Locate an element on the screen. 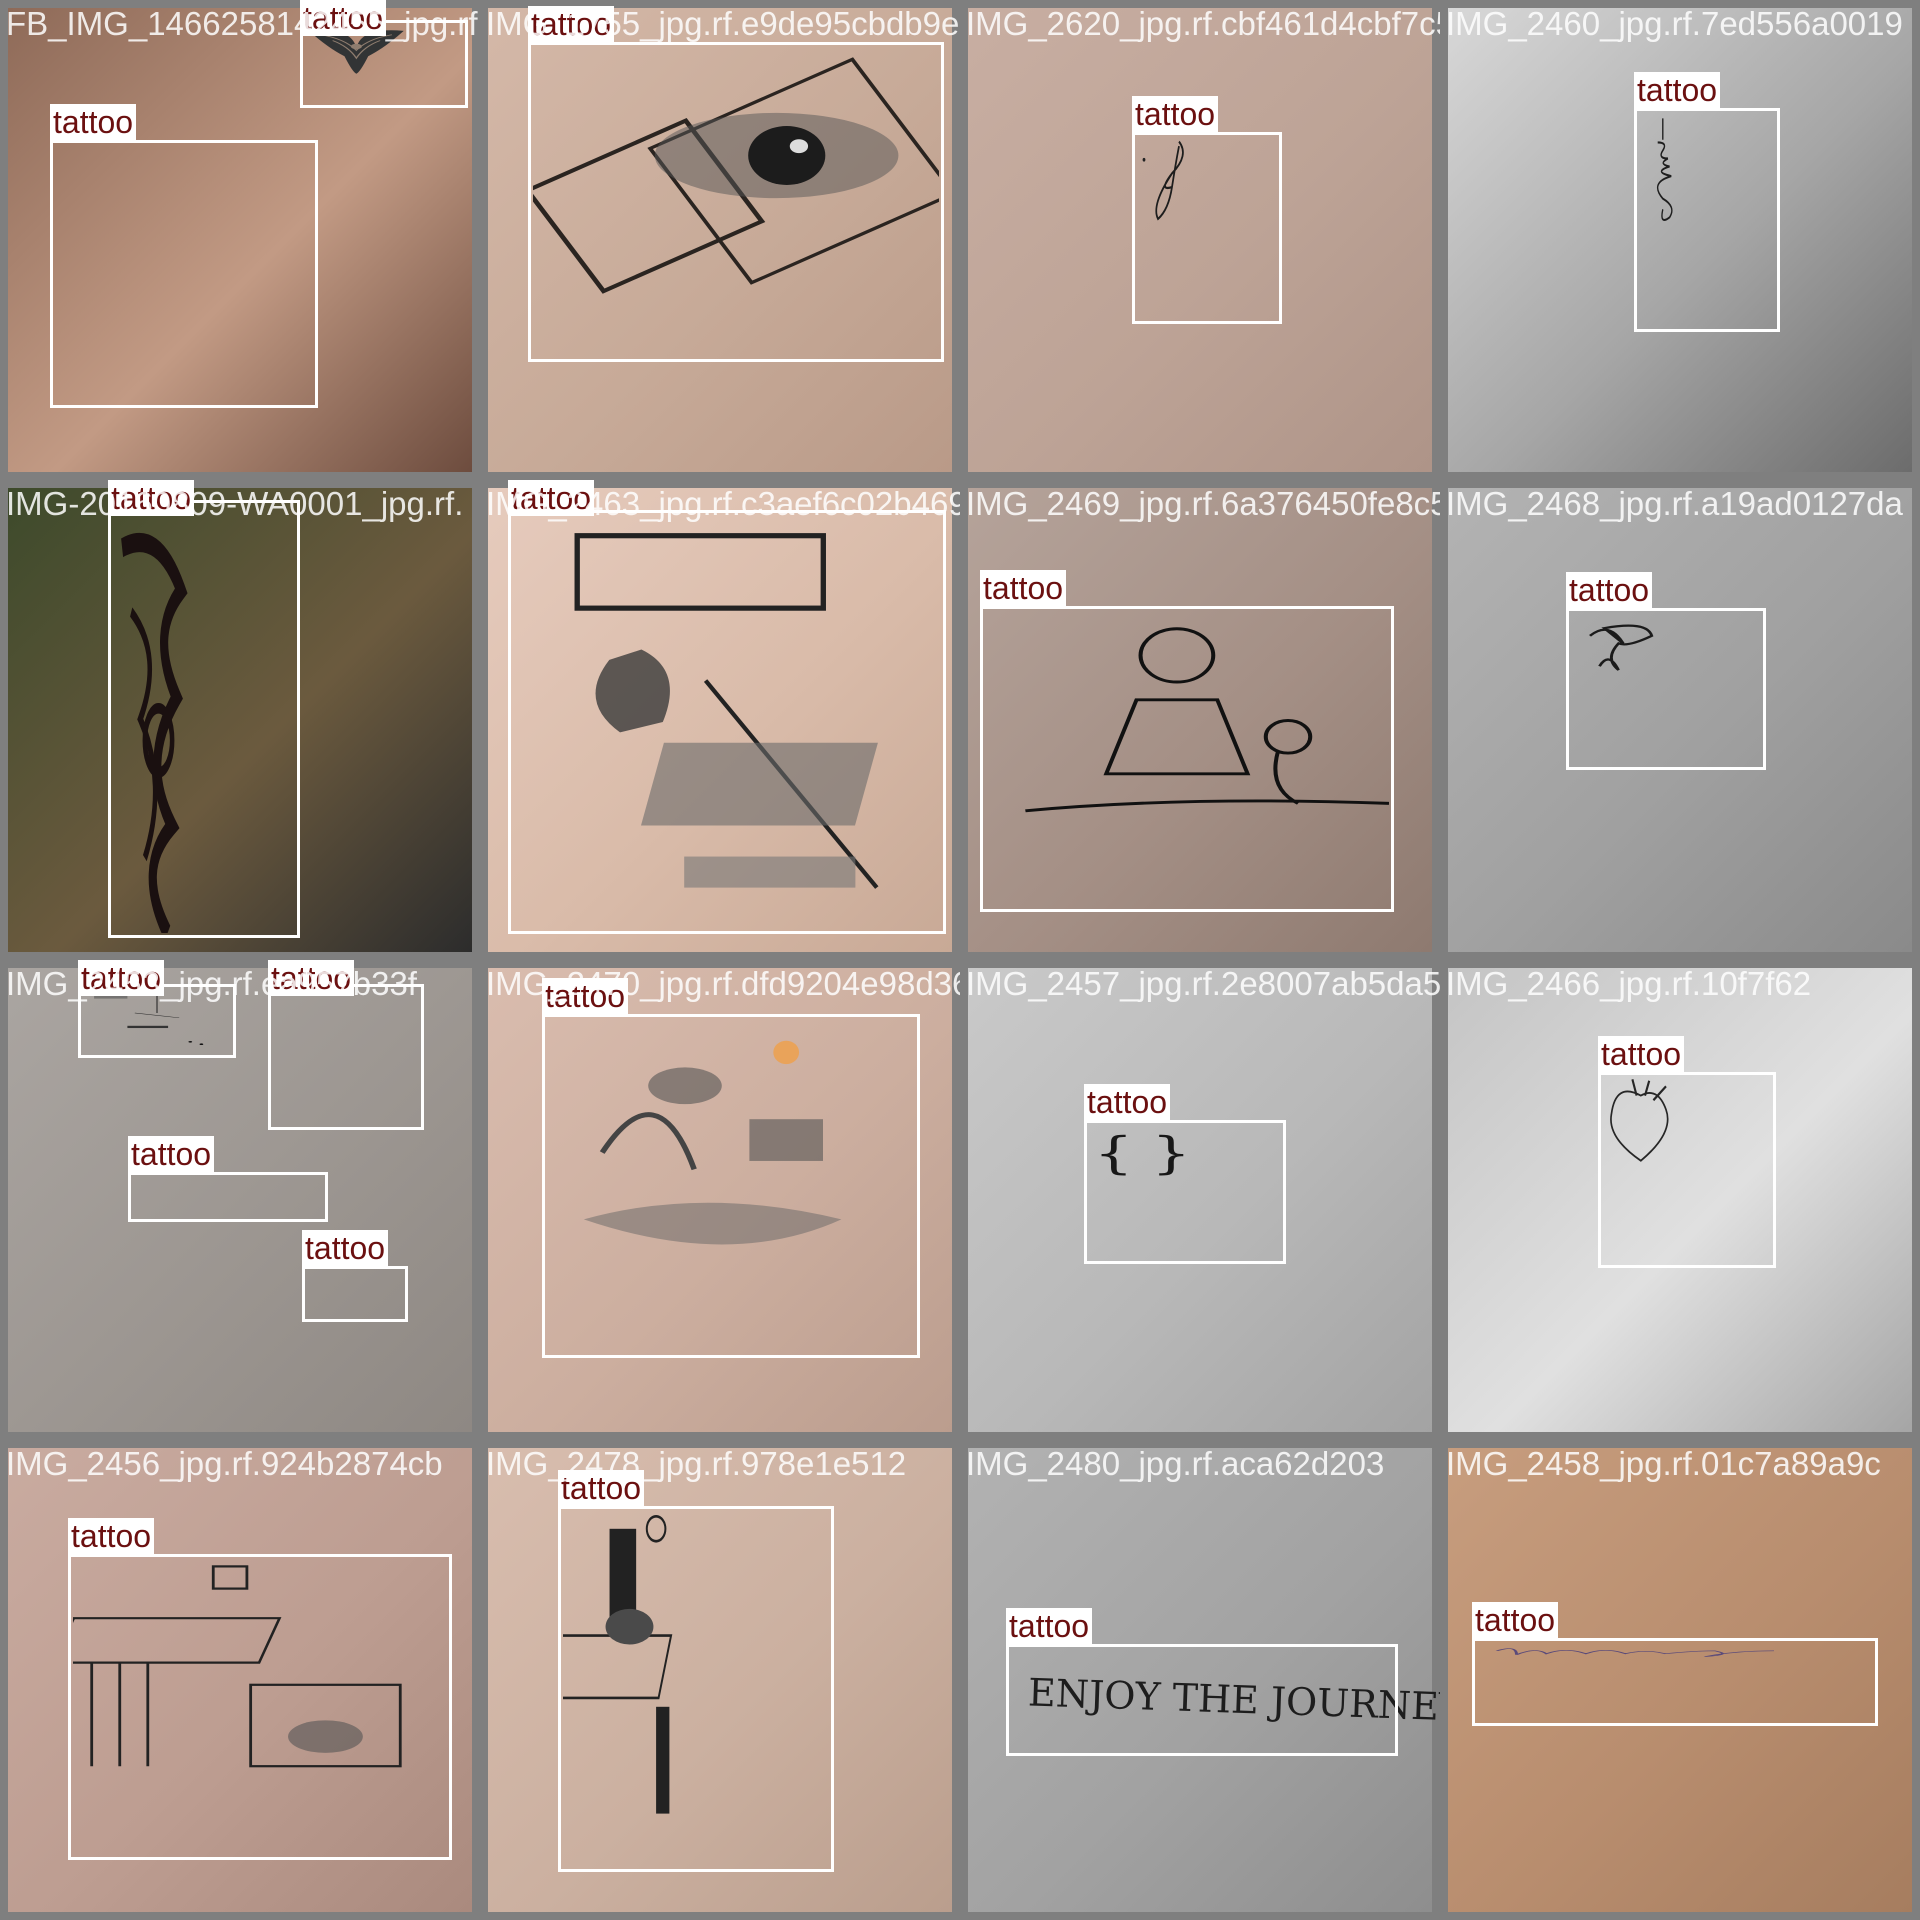  grid-tile: IMG_2466_jpg.rf.10f7f62 tattoo is located at coordinates (1680, 1200).